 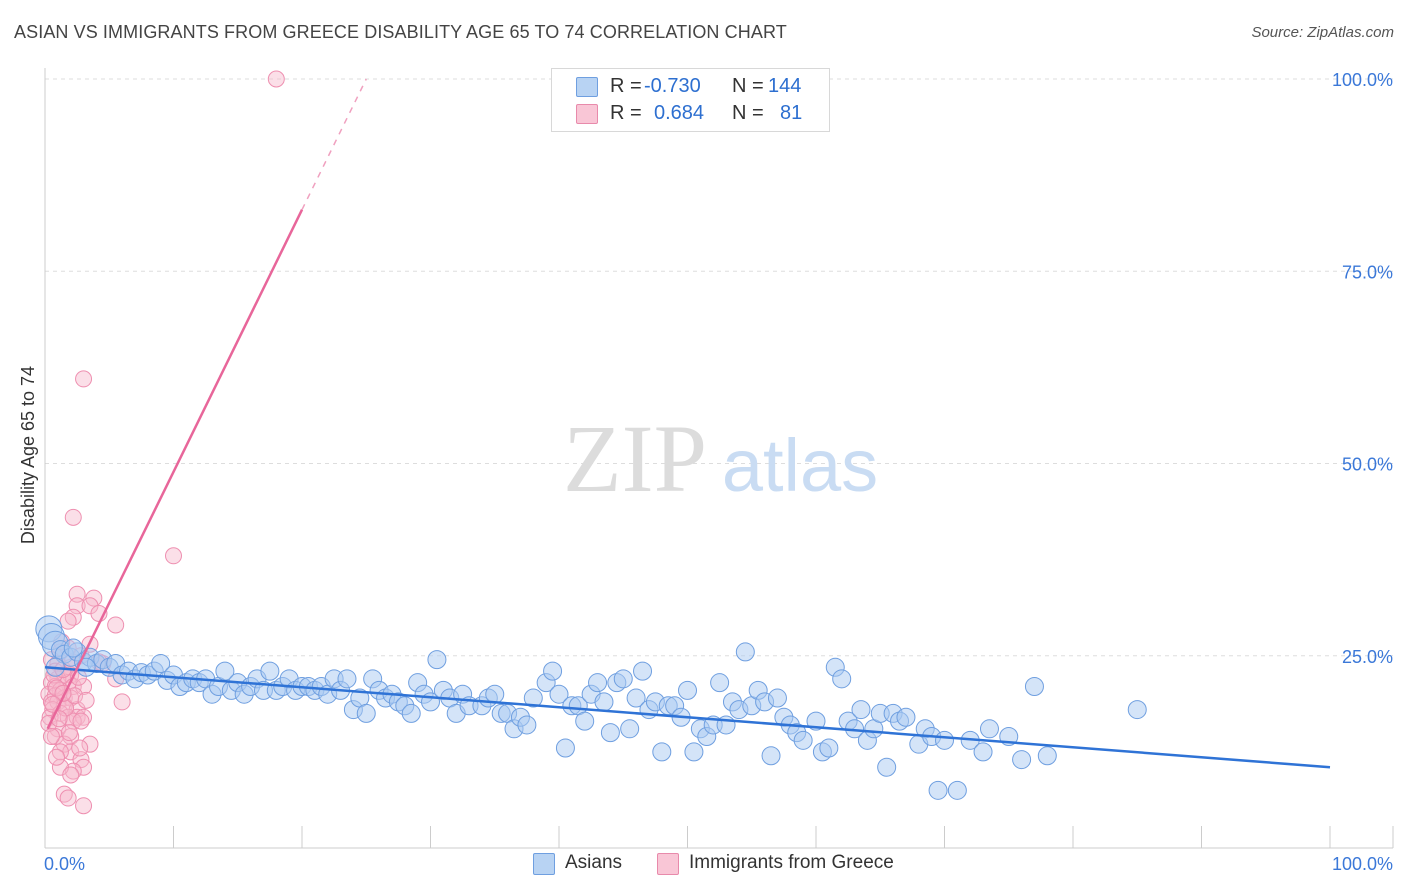 I want to click on greece-trend-extension, so click(x=334, y=144).